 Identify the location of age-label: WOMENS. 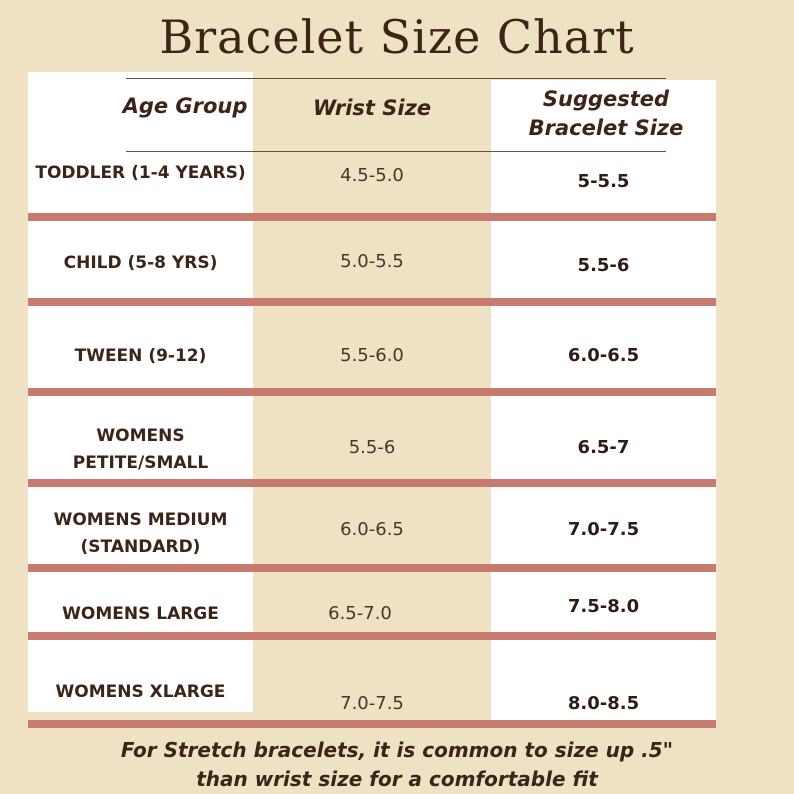
(140, 436).